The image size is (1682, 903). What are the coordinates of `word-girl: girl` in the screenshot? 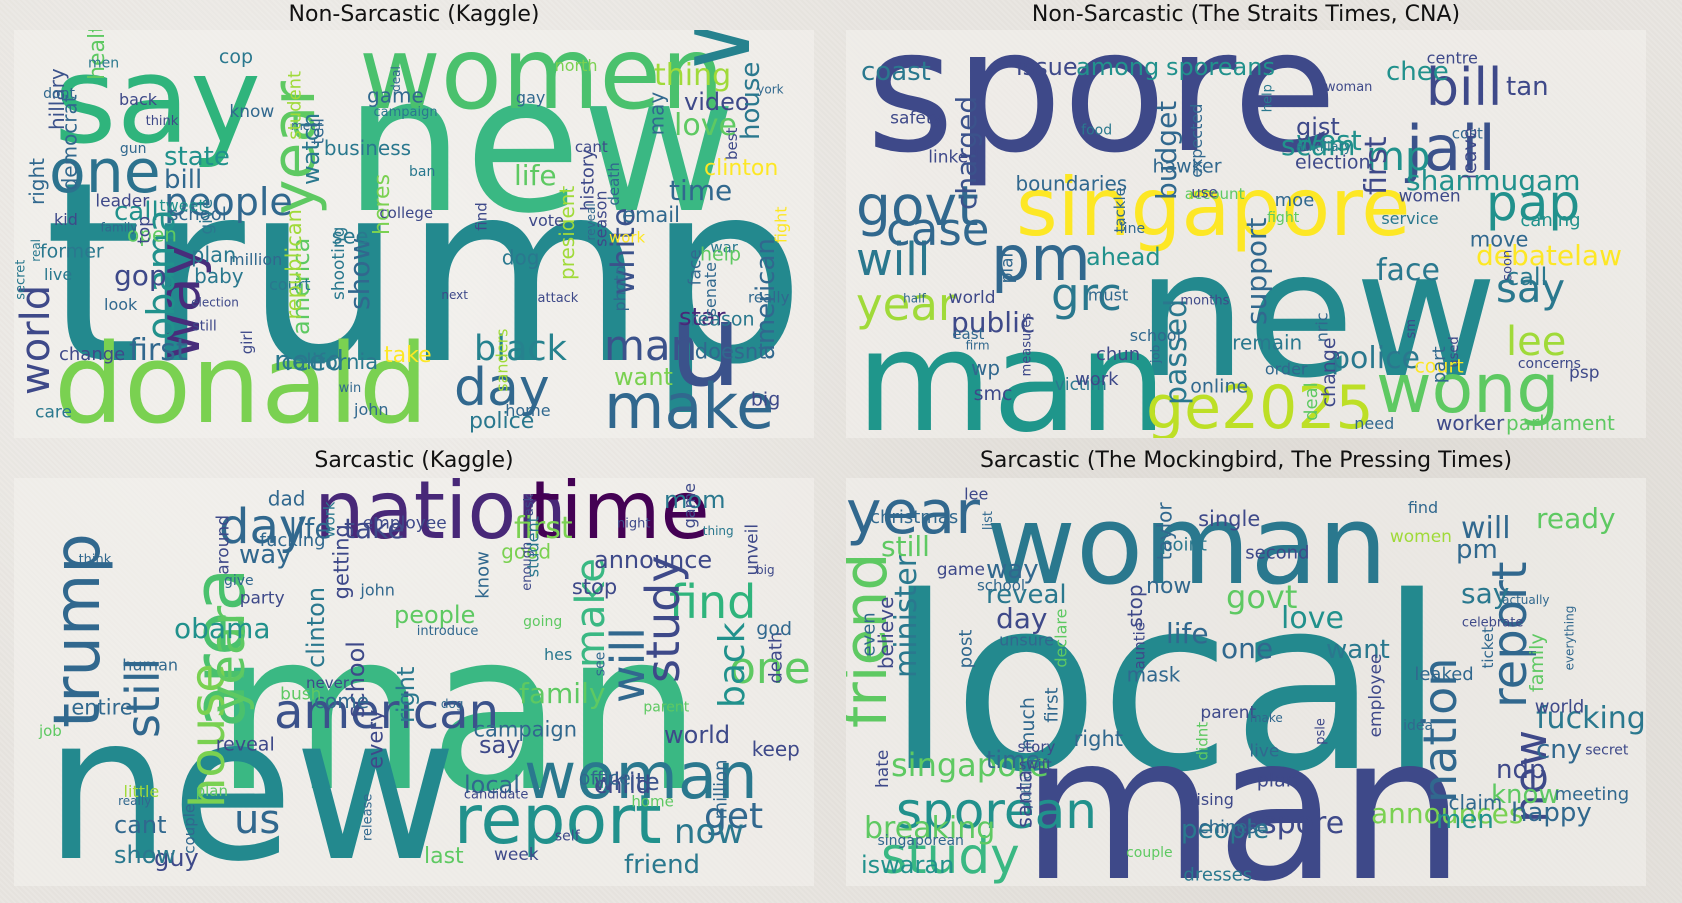 It's located at (247, 342).